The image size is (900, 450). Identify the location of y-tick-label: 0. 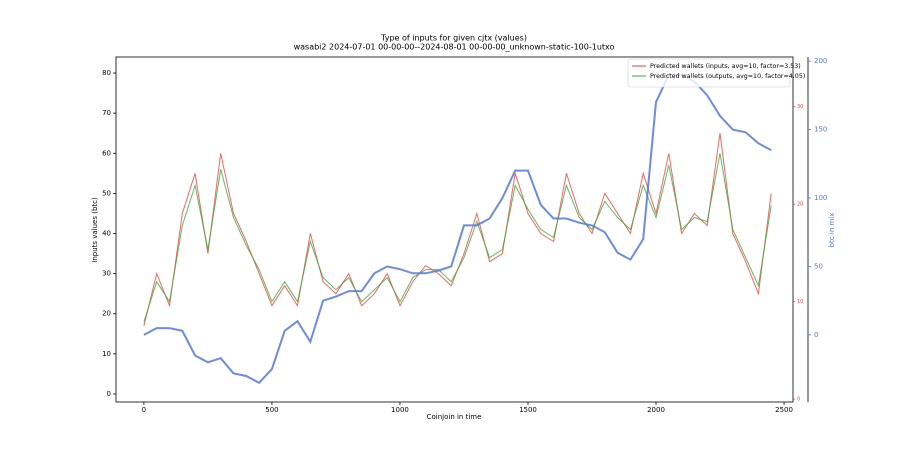
(109, 394).